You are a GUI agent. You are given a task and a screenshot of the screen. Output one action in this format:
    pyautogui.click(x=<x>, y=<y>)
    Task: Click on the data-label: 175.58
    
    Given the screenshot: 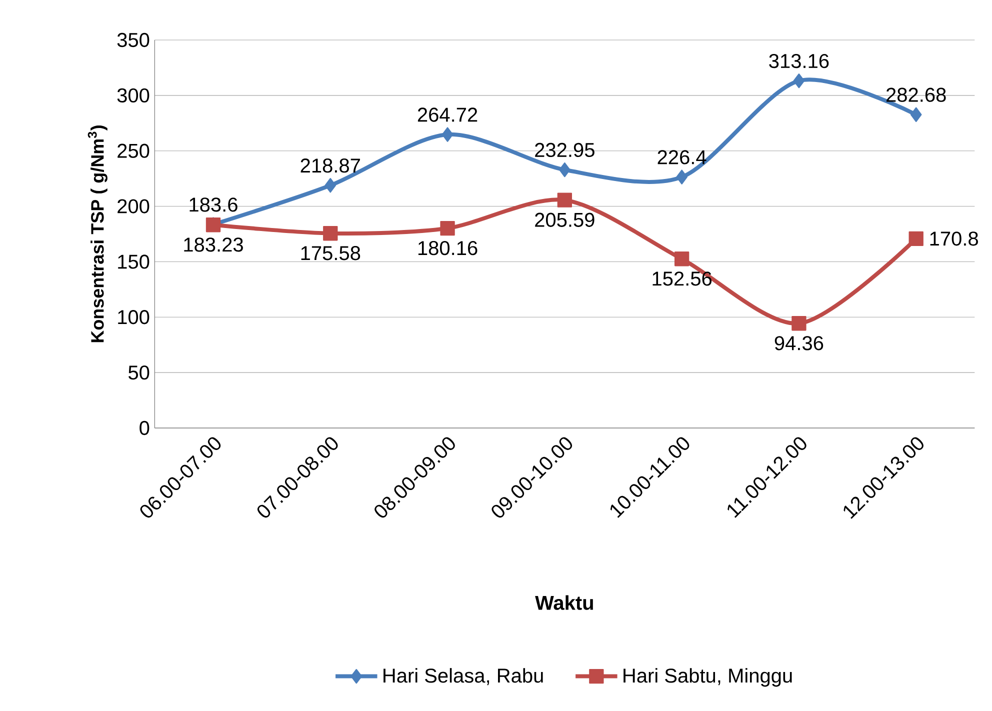 What is the action you would take?
    pyautogui.click(x=330, y=253)
    